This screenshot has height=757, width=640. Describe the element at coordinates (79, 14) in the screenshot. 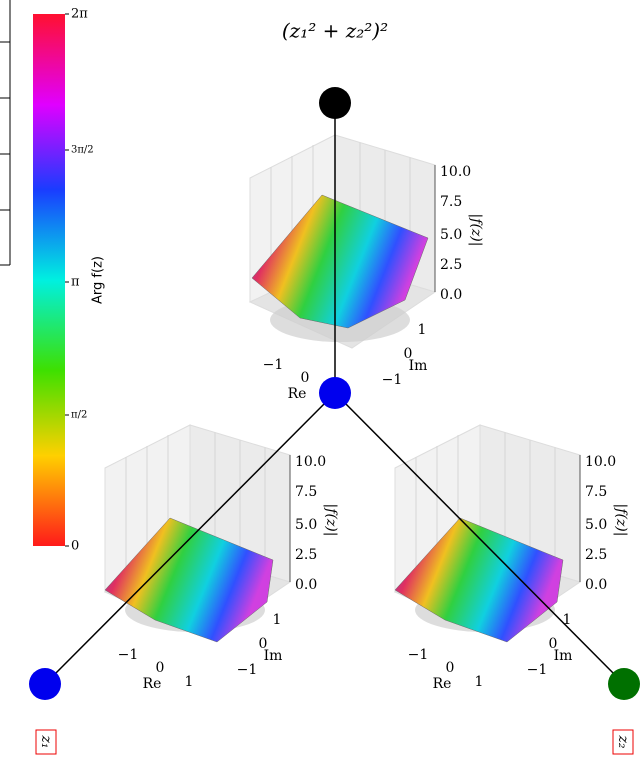

I see `colorbar-tick-label: 2π` at that location.